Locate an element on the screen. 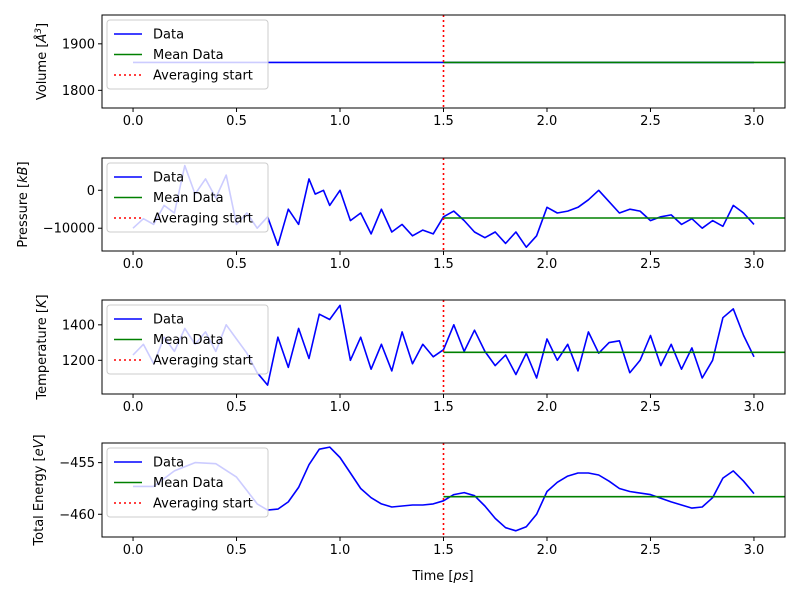  x-axis-label-prefix: Time [ is located at coordinates (432, 576).